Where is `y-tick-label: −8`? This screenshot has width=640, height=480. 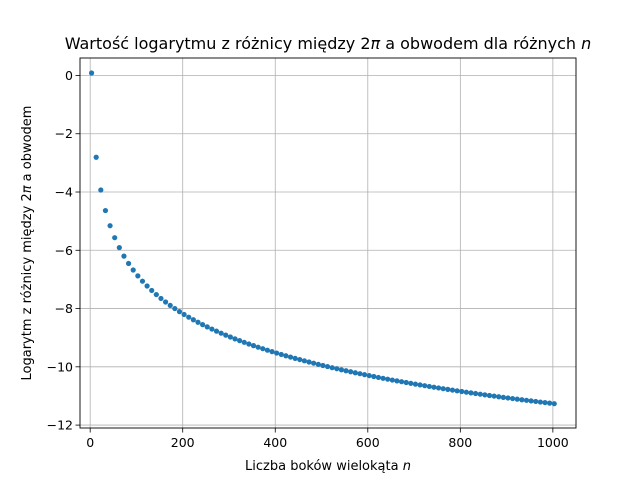 y-tick-label: −8 is located at coordinates (64, 308).